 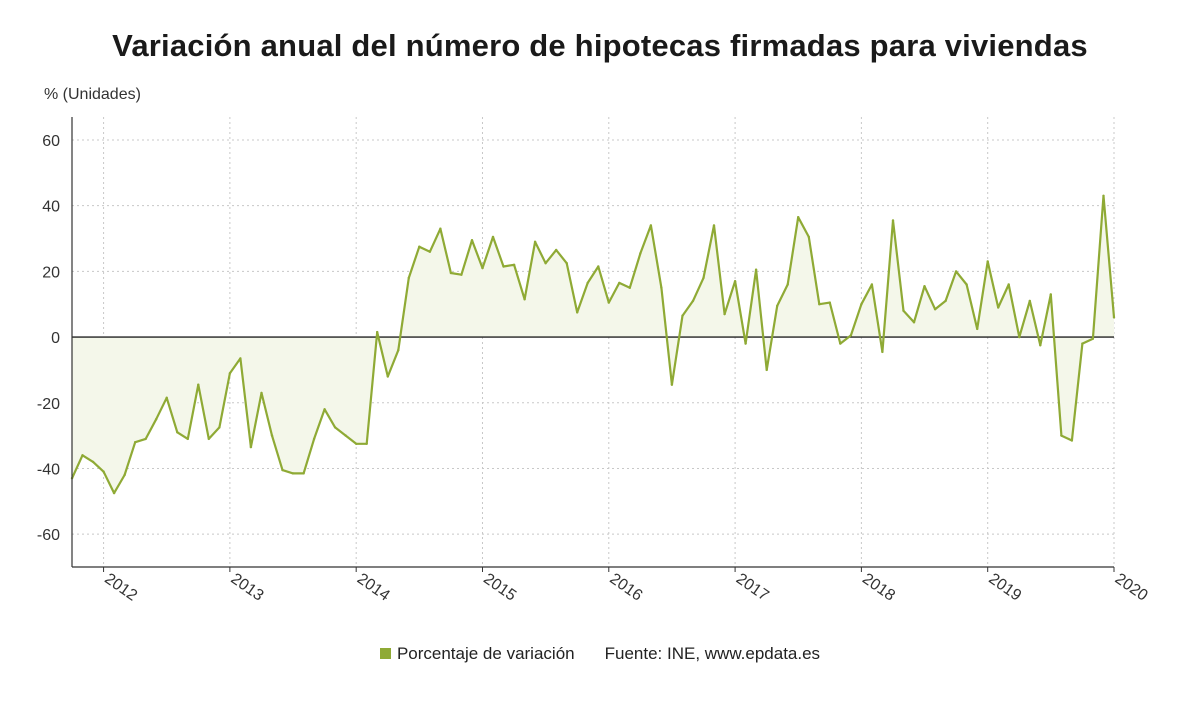 I want to click on y-axis-unit-label: % (Unidades), so click(x=92, y=94).